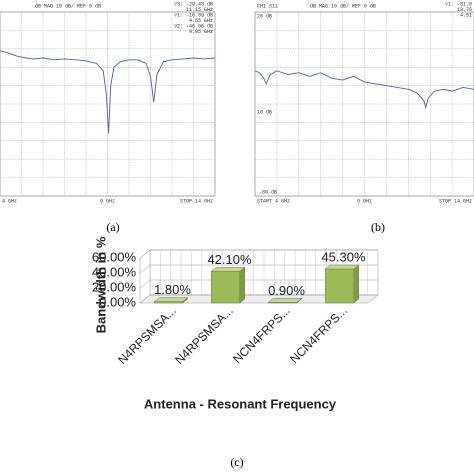 The image size is (474, 474). I want to click on y-axis-title: Bandwidth in %, so click(100, 284).